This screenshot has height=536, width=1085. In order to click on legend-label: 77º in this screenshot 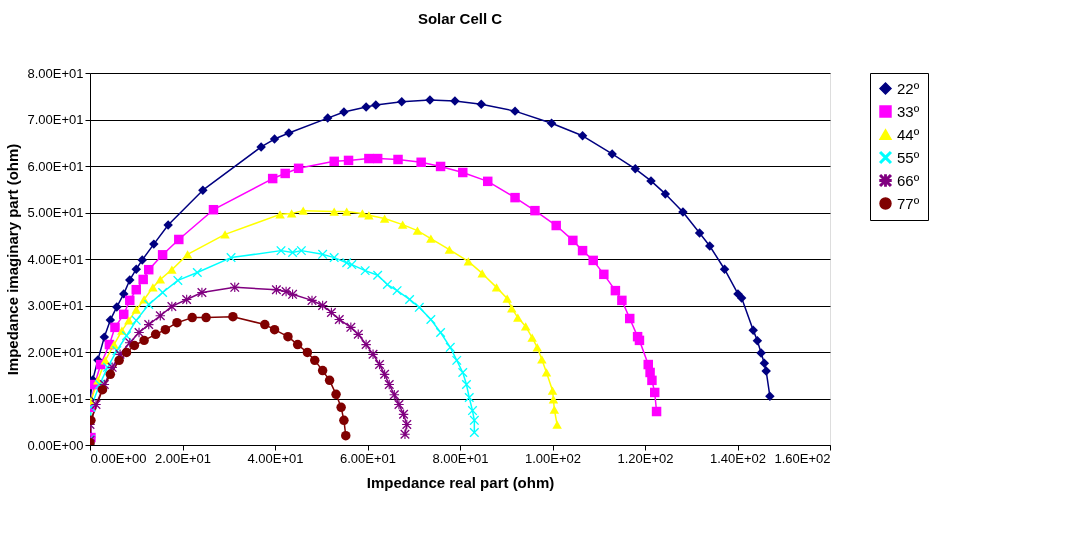, I will do `click(908, 203)`.